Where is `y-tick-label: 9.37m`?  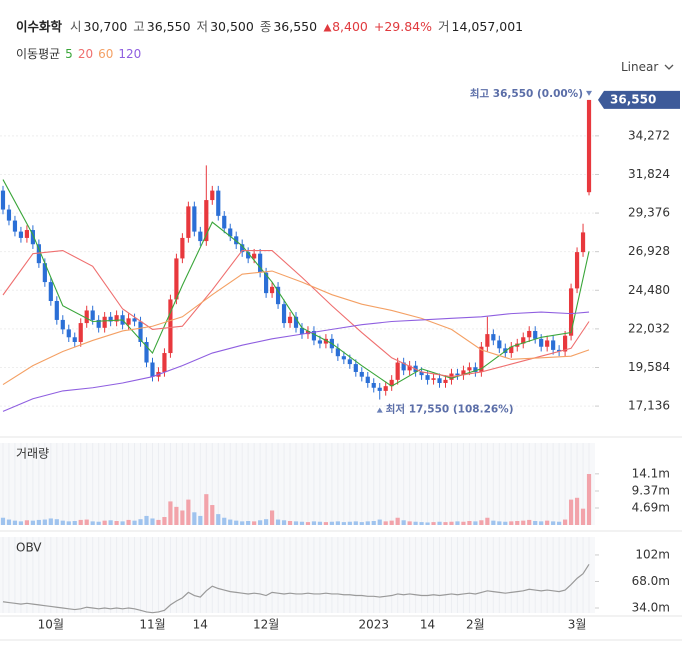
y-tick-label: 9.37m is located at coordinates (651, 491).